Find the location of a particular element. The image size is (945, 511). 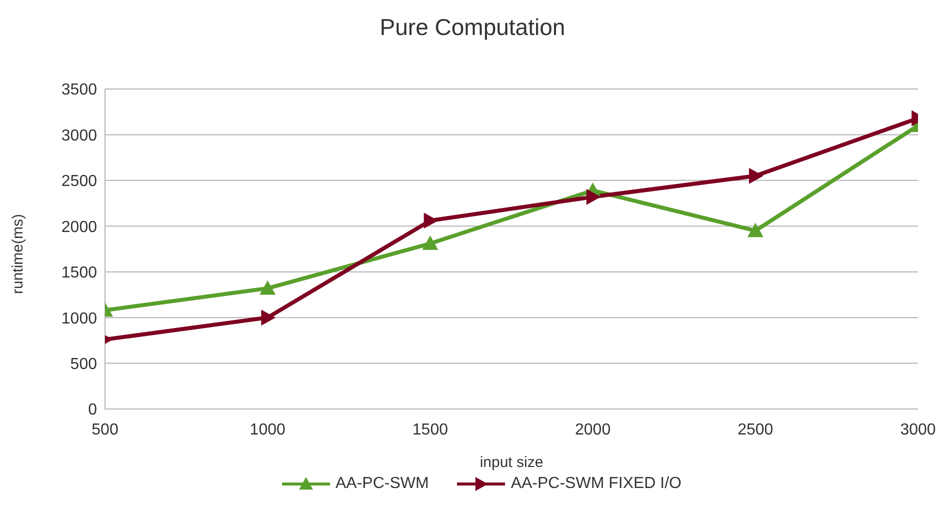

y-tick-label: 2000 is located at coordinates (79, 227).